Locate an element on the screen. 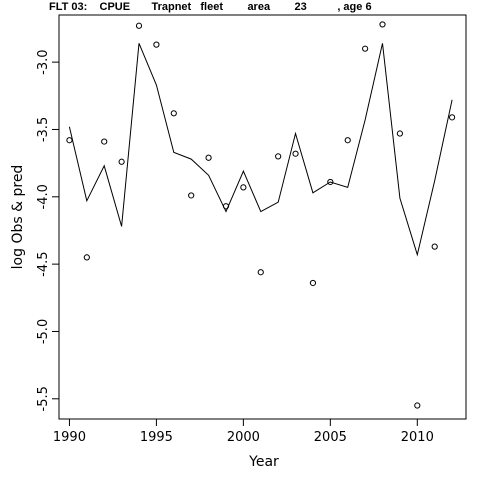 This screenshot has height=480, width=480. y-axis-label: log Obs & pred is located at coordinates (18, 217).